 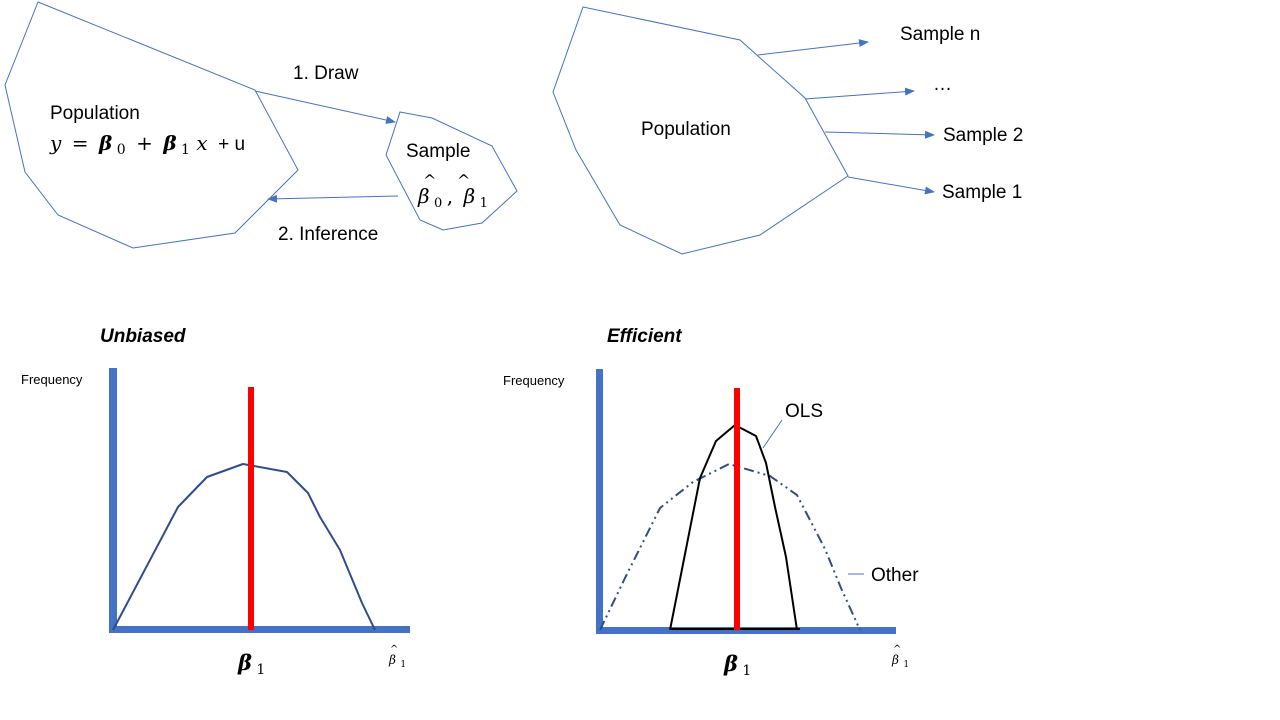 I want to click on efficient-axis-end-label: β 1, so click(x=900, y=660).